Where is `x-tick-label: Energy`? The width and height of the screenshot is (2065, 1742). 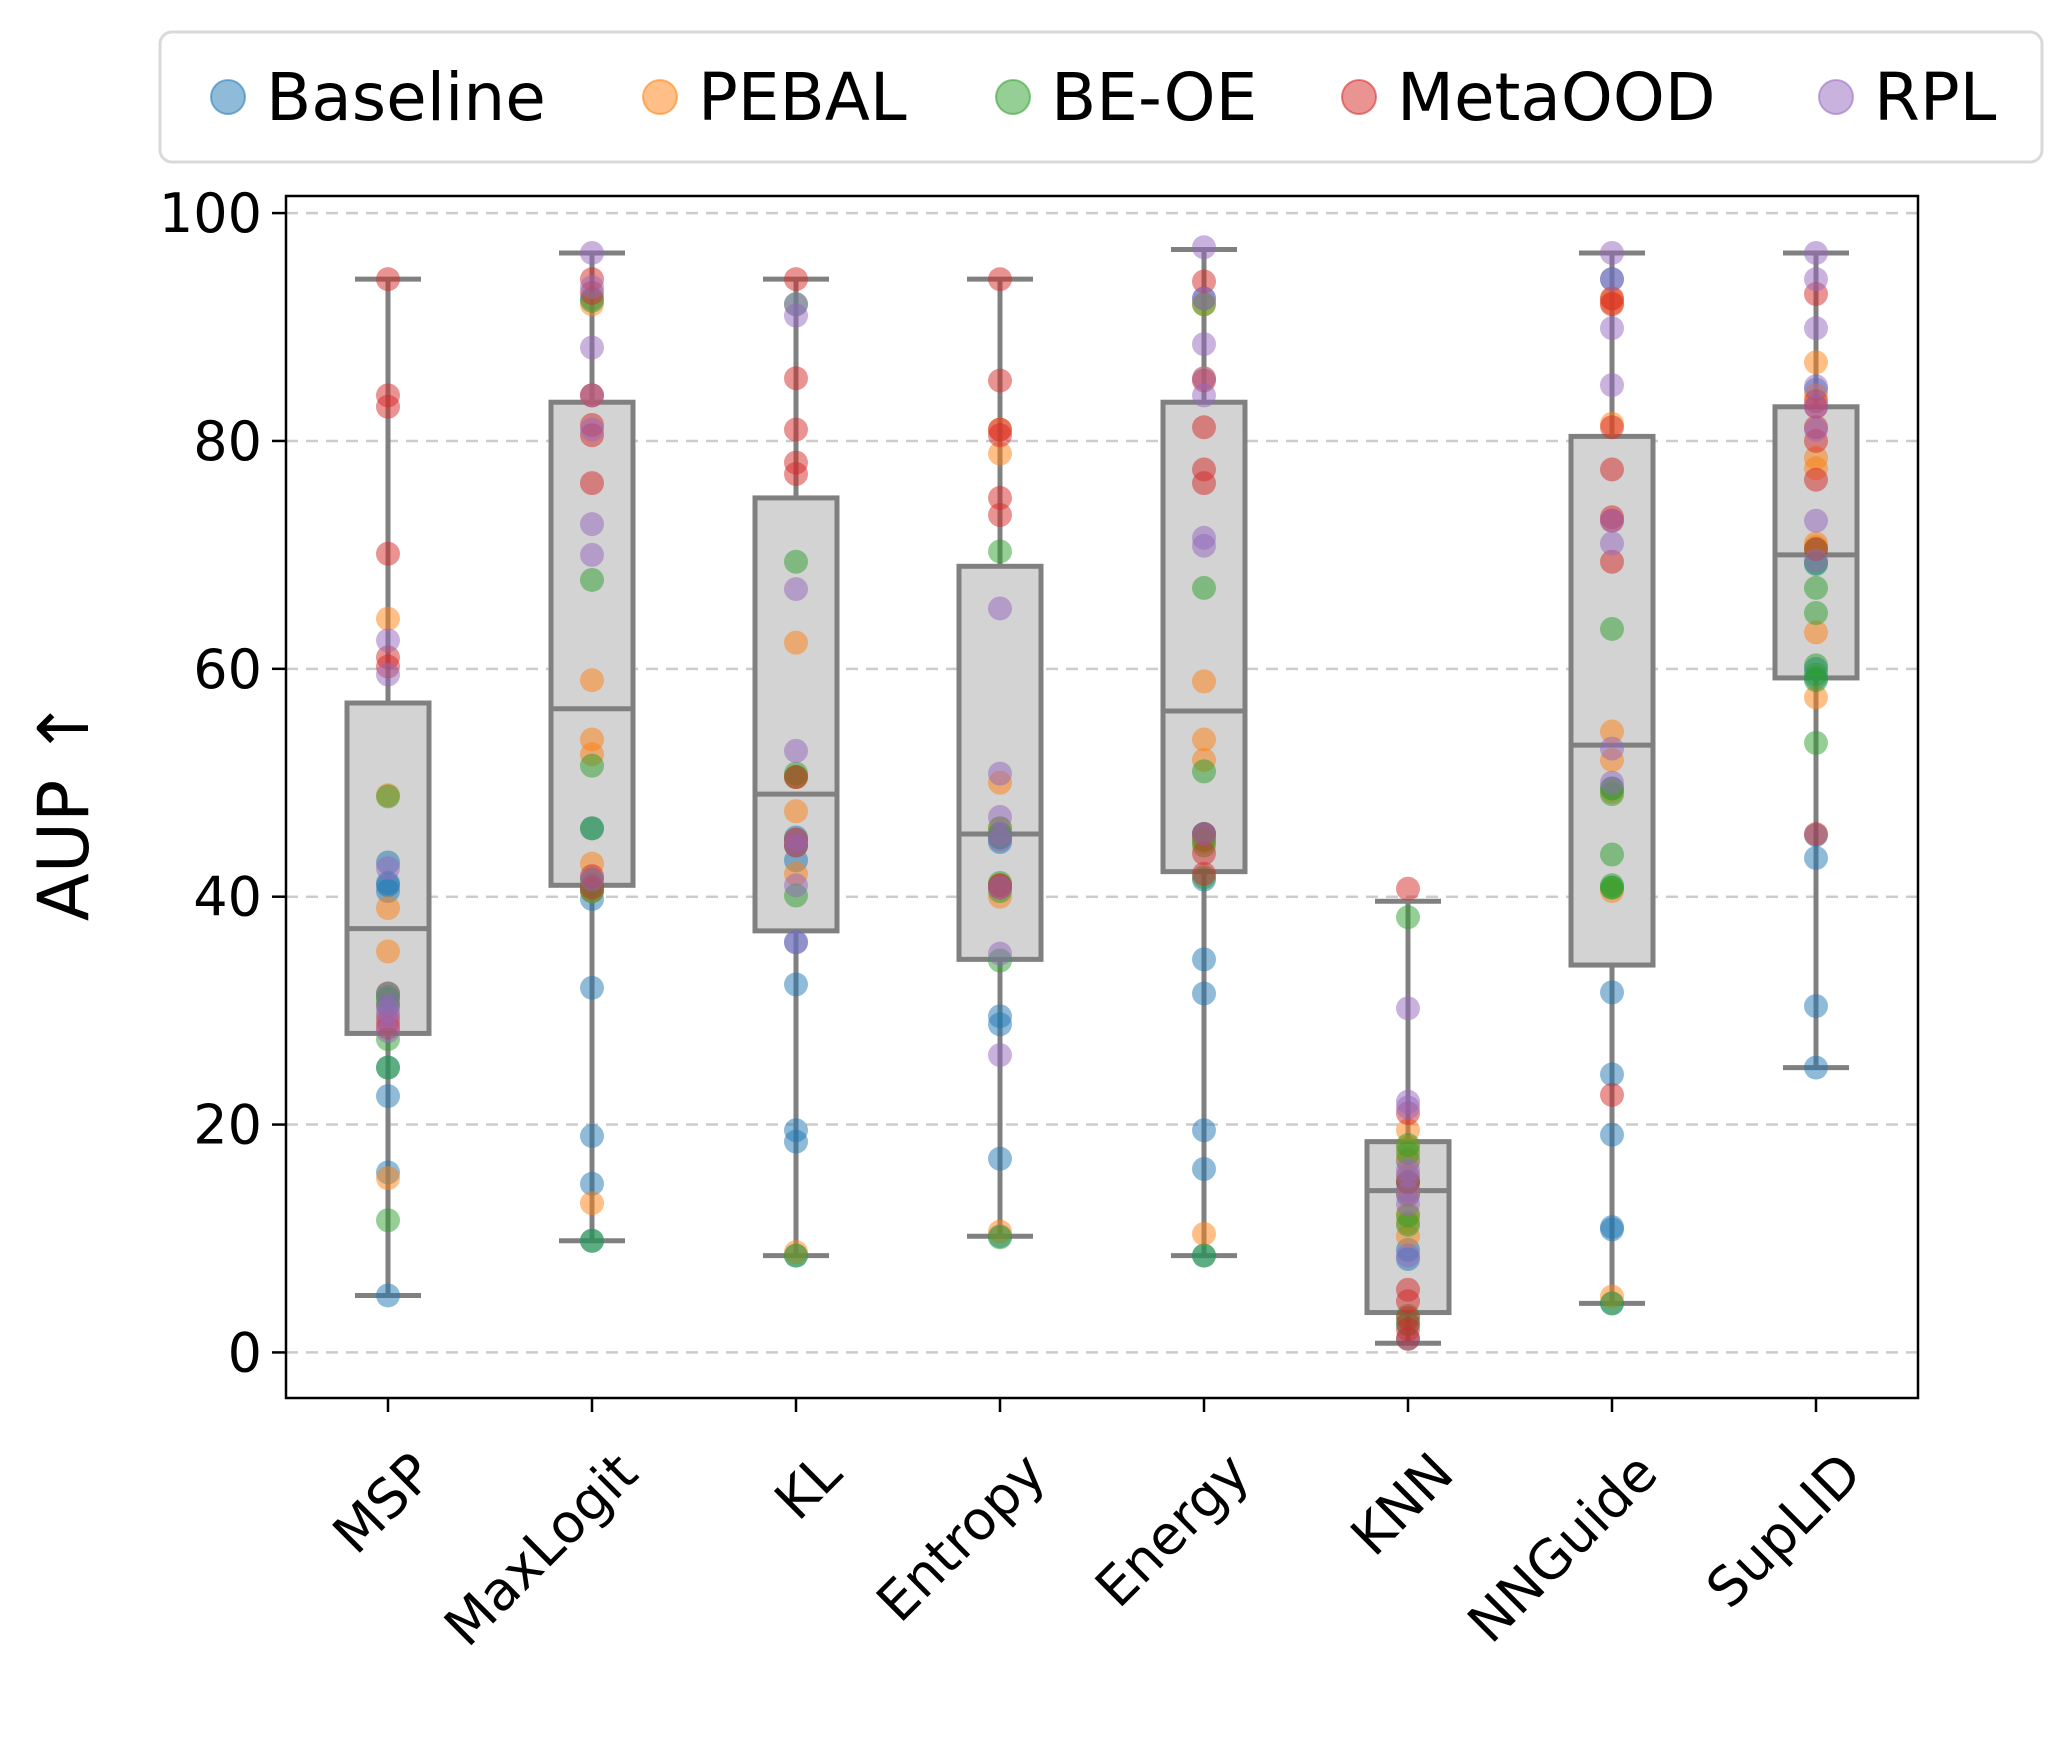 x-tick-label: Energy is located at coordinates (1172, 1530).